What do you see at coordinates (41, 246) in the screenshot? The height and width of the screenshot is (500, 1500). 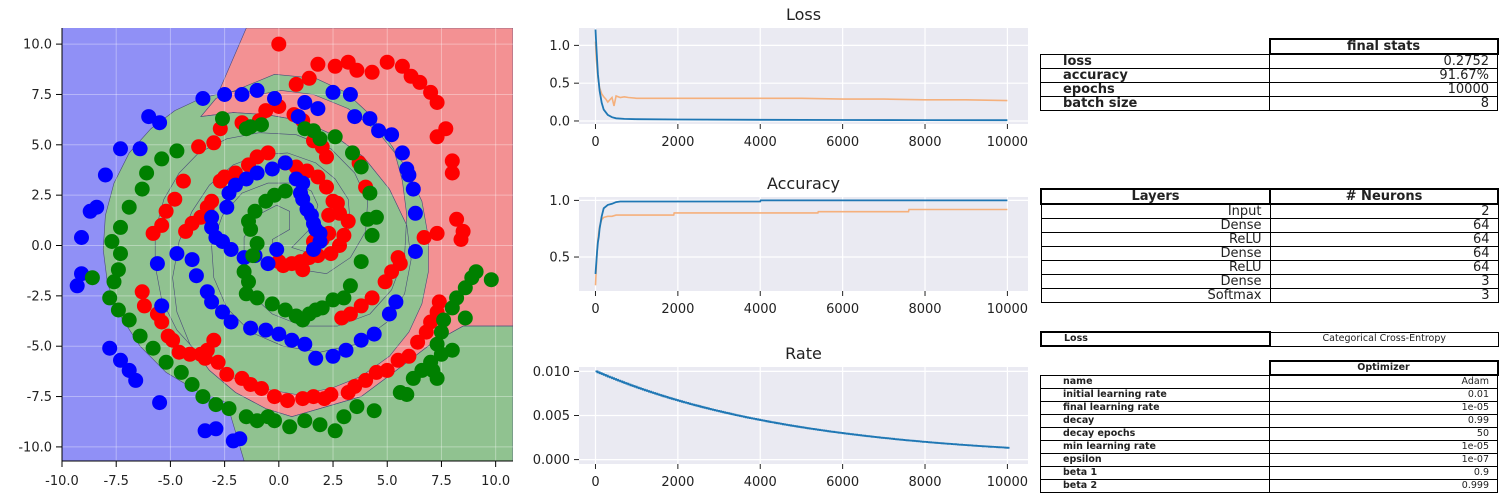 I see `y-tick-label: 0.0` at bounding box center [41, 246].